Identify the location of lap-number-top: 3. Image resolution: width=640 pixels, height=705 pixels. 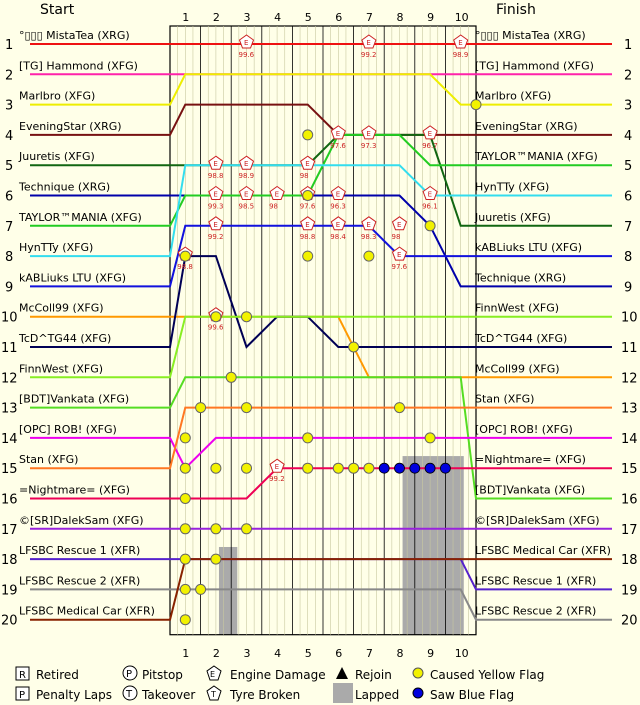
(247, 17).